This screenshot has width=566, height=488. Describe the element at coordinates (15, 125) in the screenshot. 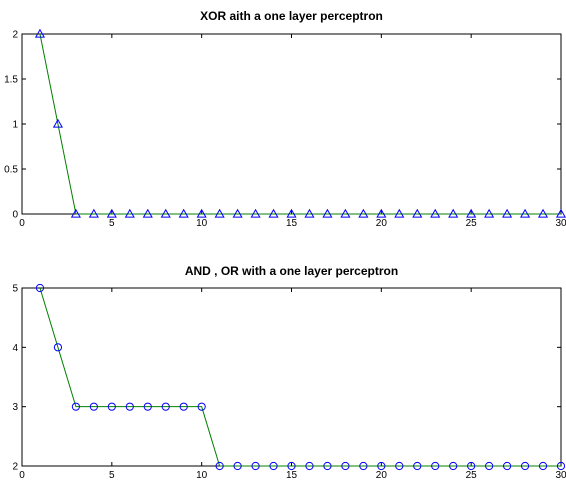

I see `y-tick-label: 1` at that location.